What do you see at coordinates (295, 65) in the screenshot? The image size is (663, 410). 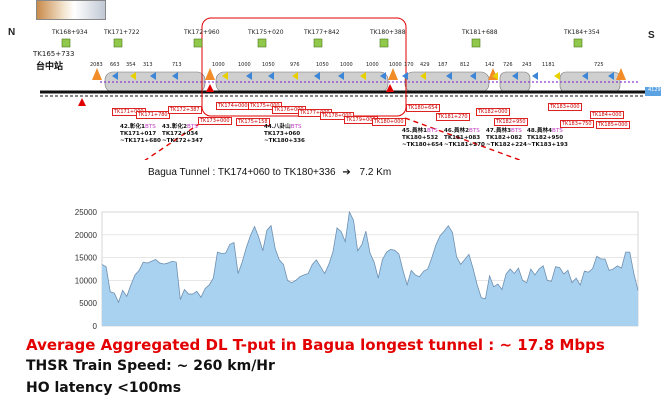 I see `segment-length-label: 976` at bounding box center [295, 65].